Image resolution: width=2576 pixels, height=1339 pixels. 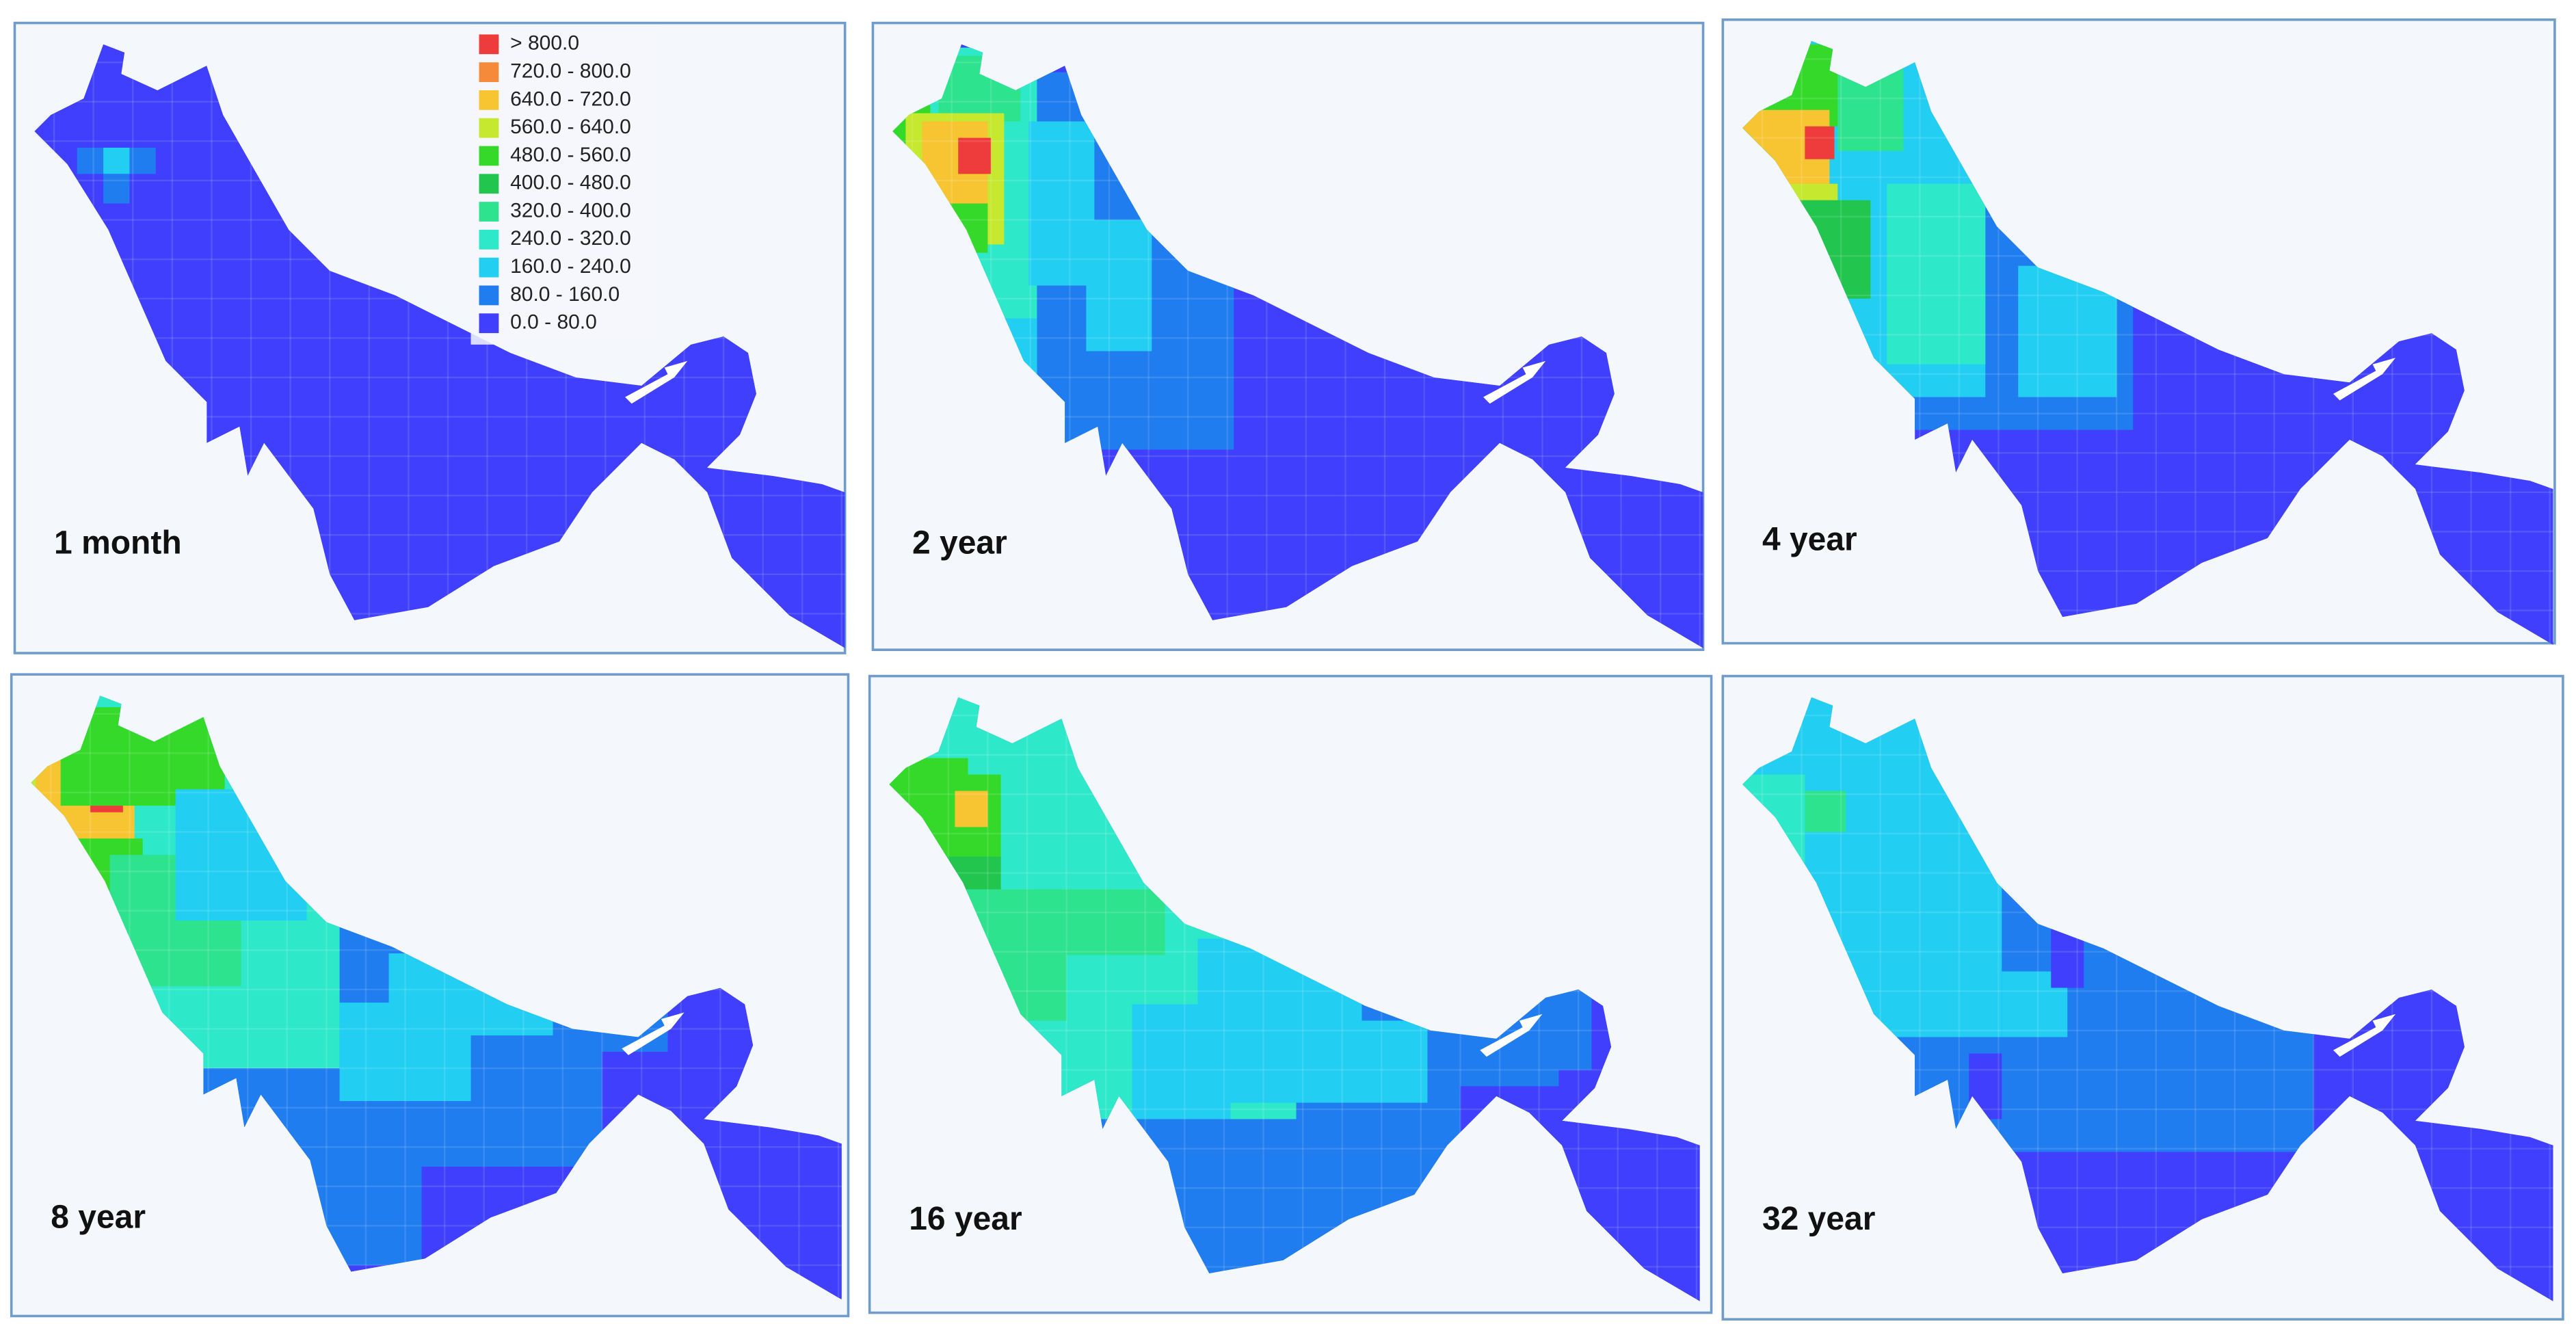 I want to click on panel-label: 2 year, so click(x=959, y=543).